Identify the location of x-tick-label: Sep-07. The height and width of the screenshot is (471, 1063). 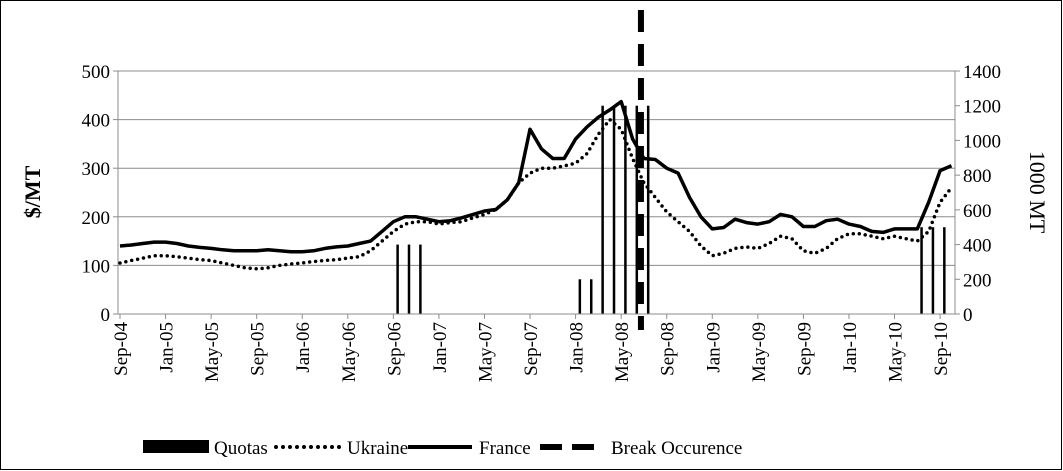
(531, 349).